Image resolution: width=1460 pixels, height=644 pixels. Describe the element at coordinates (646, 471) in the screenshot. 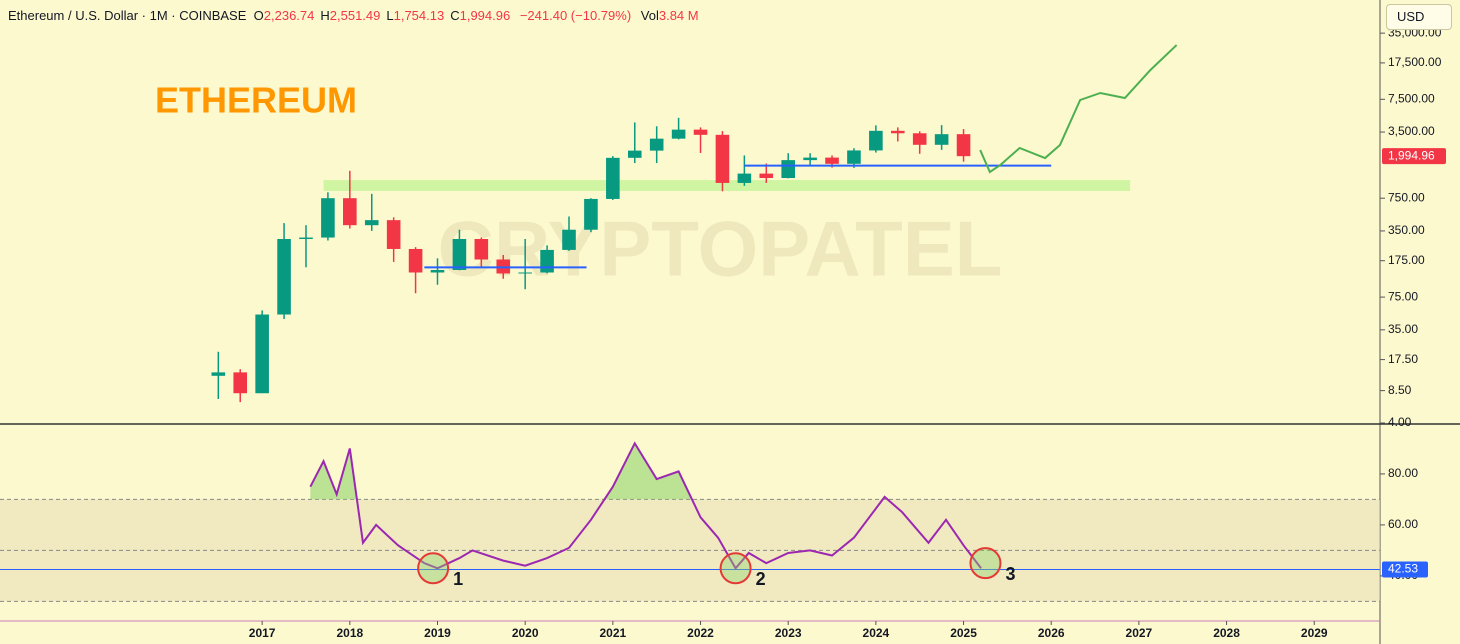

I see `overbought-fill` at that location.